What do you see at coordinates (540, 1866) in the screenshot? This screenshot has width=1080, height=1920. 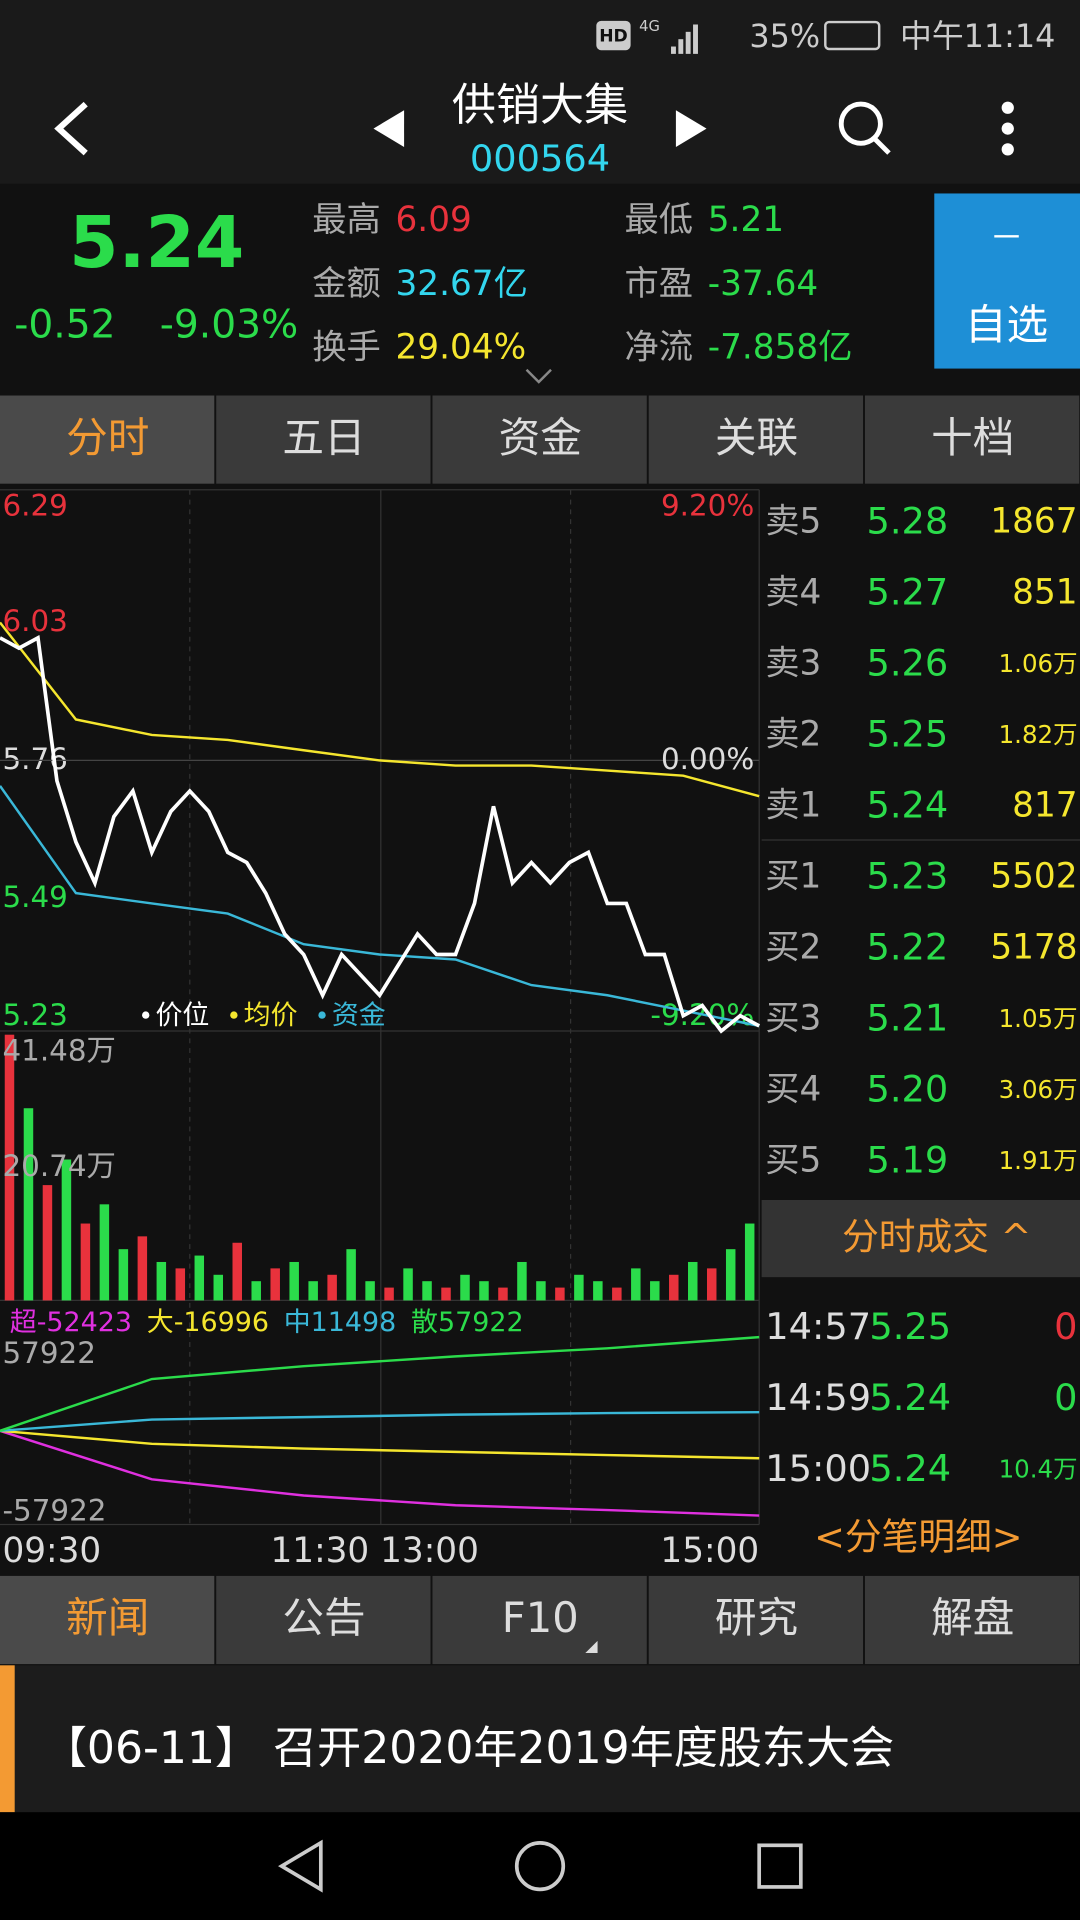 I see `nav-home` at bounding box center [540, 1866].